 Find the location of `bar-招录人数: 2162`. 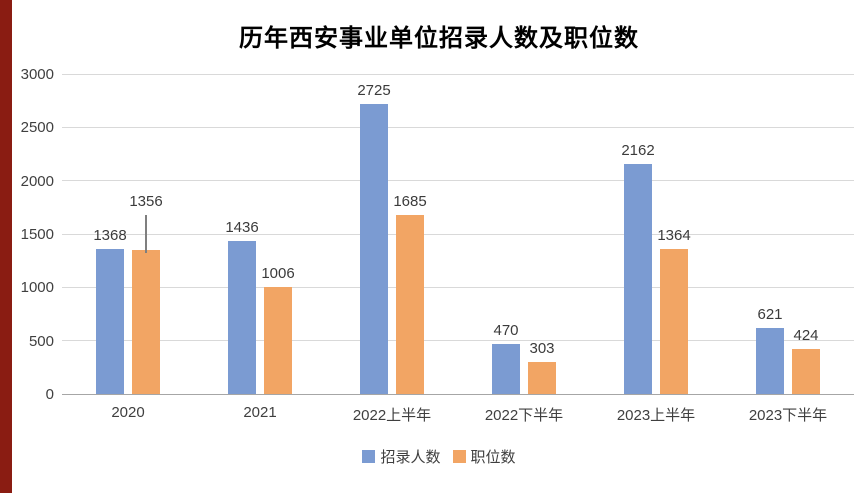

bar-招录人数: 2162 is located at coordinates (638, 268).